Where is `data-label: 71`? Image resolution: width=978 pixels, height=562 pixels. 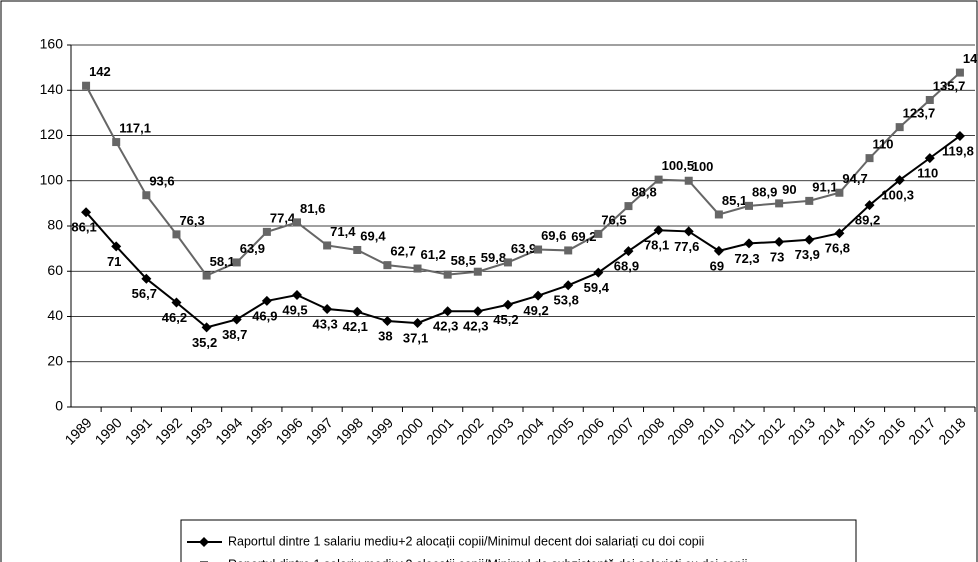 data-label: 71 is located at coordinates (114, 261).